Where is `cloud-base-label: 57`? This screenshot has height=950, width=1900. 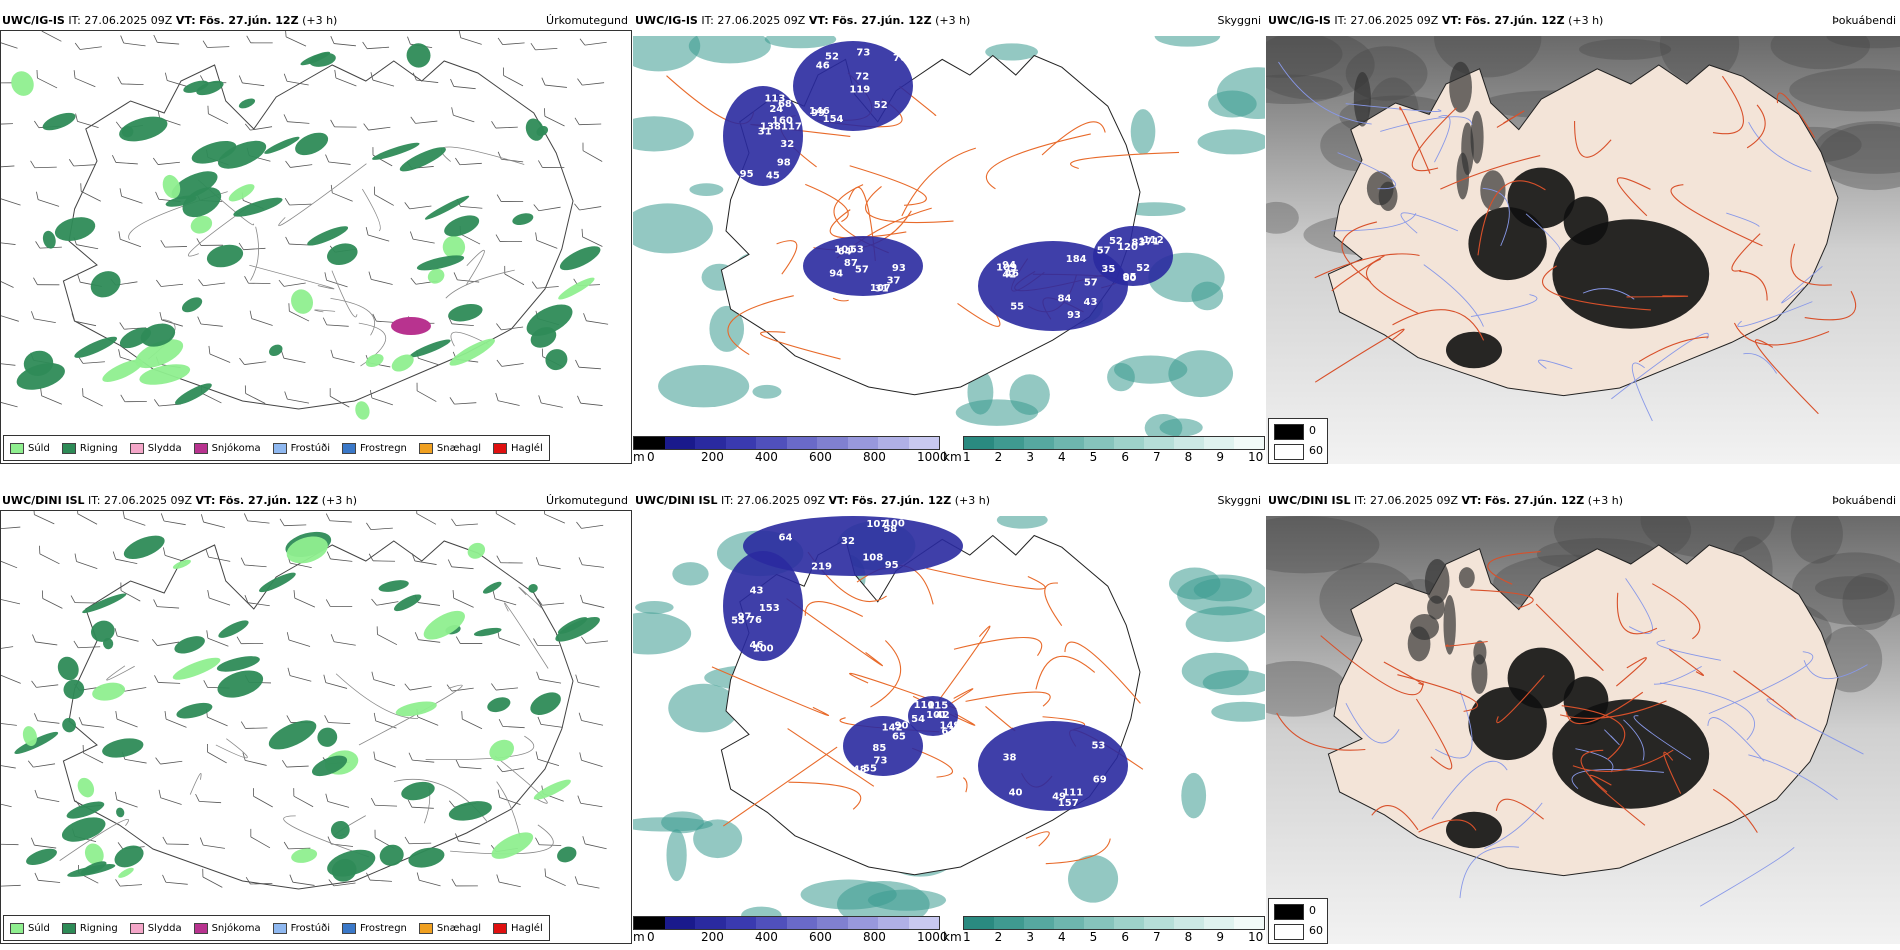 cloud-base-label: 57 is located at coordinates (862, 270).